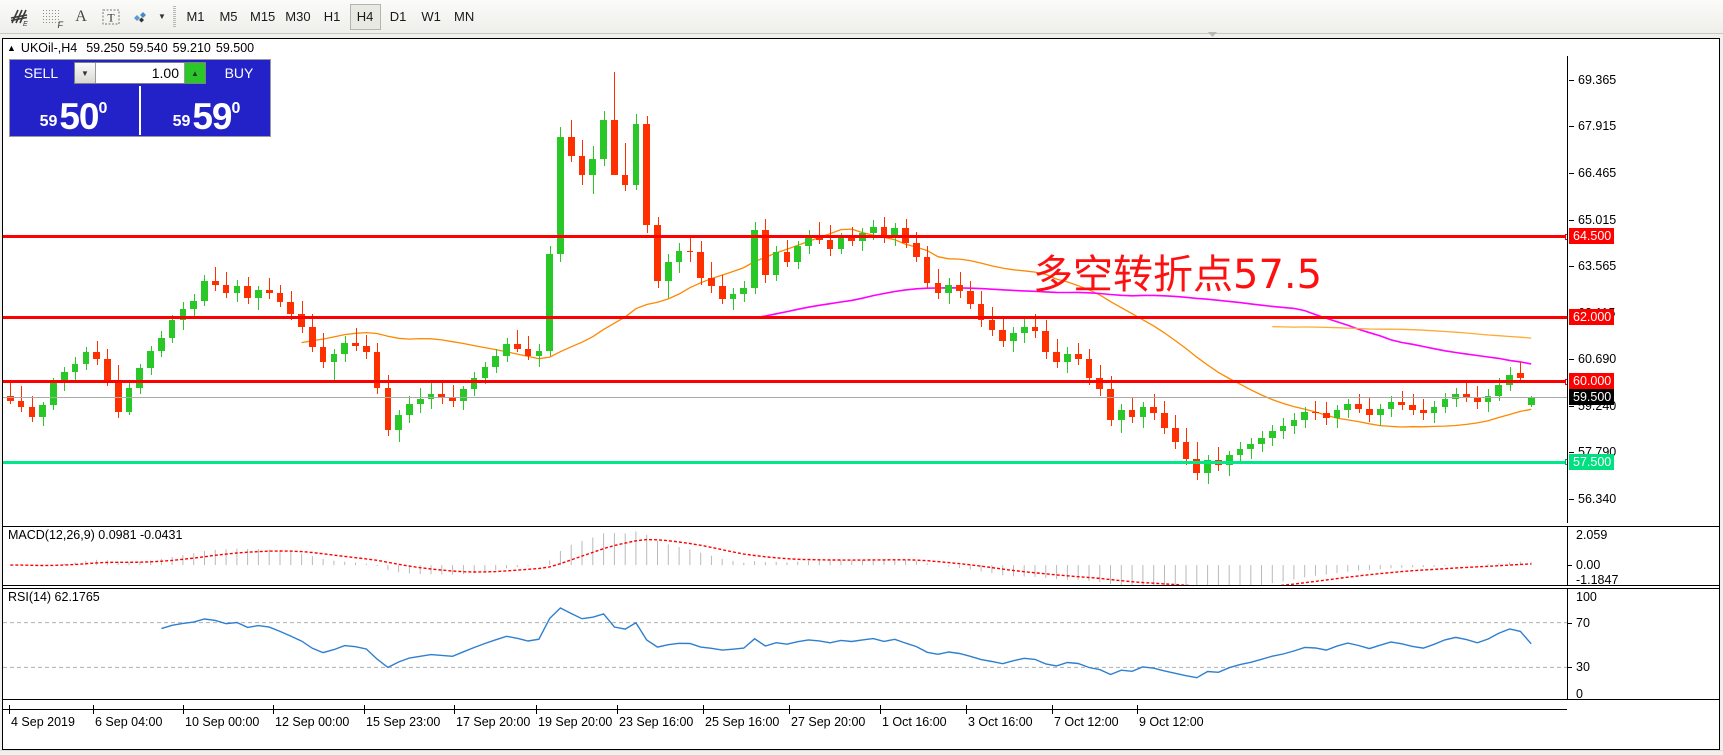  I want to click on pane-resize-handle, so click(1212, 34).